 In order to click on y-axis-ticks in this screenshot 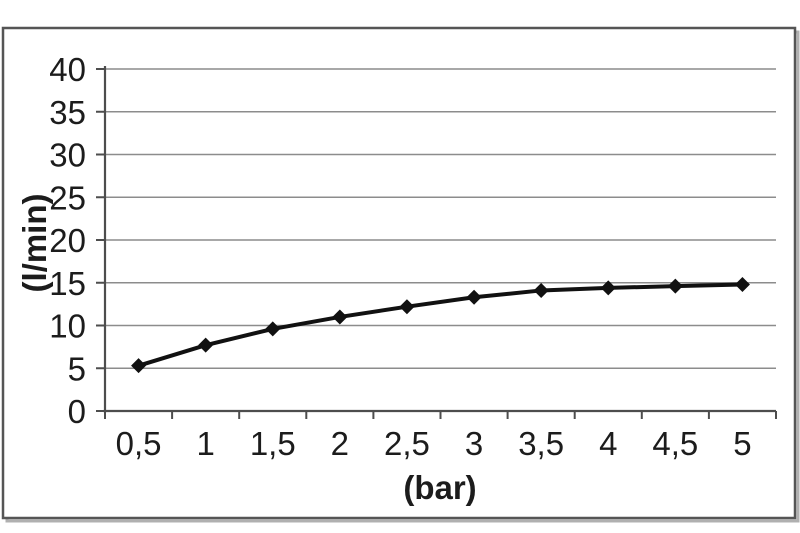, I will do `click(100, 240)`.